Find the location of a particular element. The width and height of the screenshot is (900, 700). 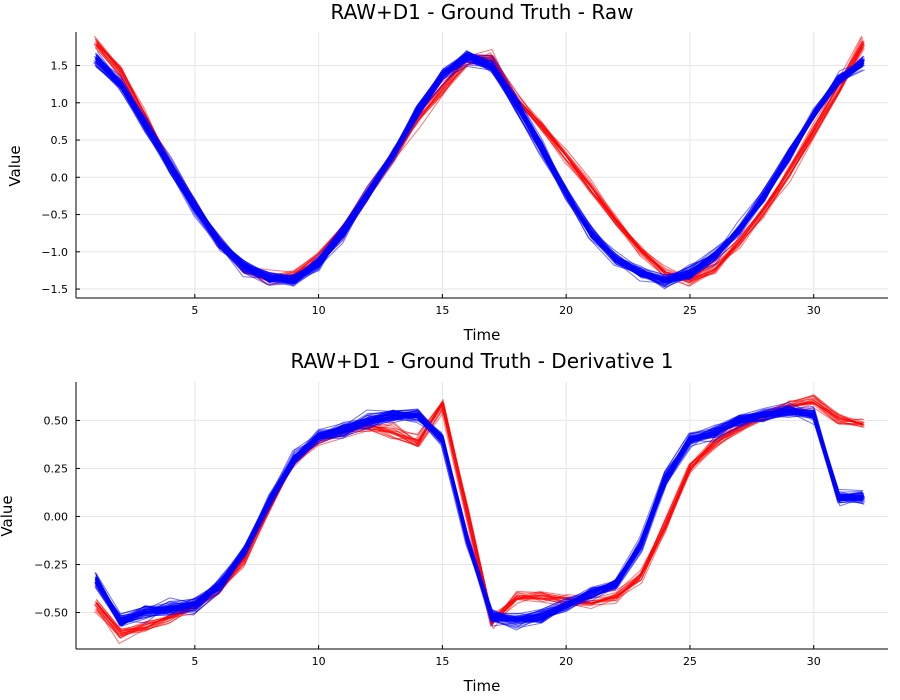

derivative-chart-xtick-label-0: 5 is located at coordinates (194, 661).